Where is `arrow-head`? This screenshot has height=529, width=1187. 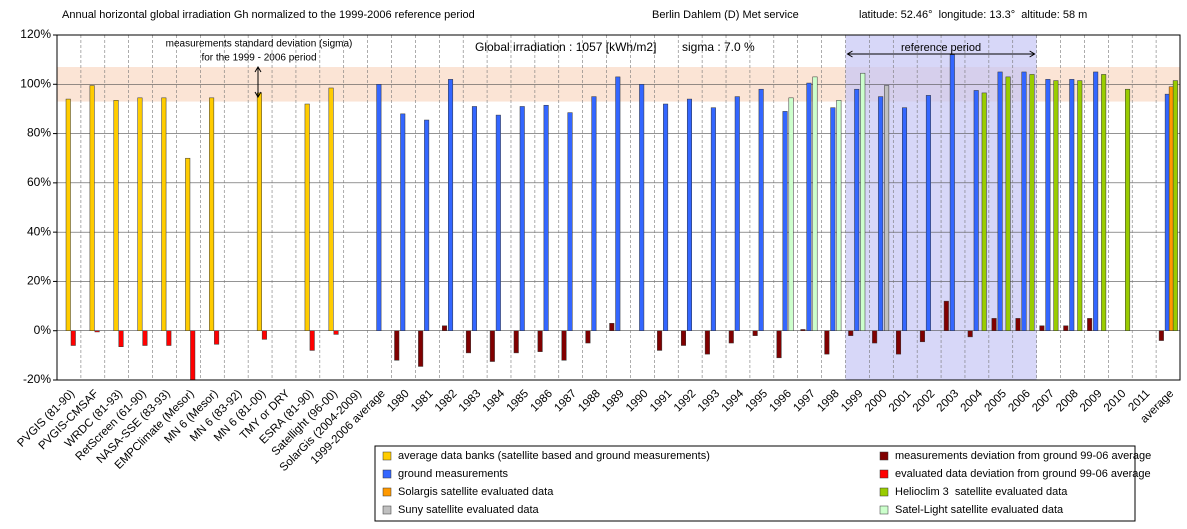 arrow-head is located at coordinates (941, 54).